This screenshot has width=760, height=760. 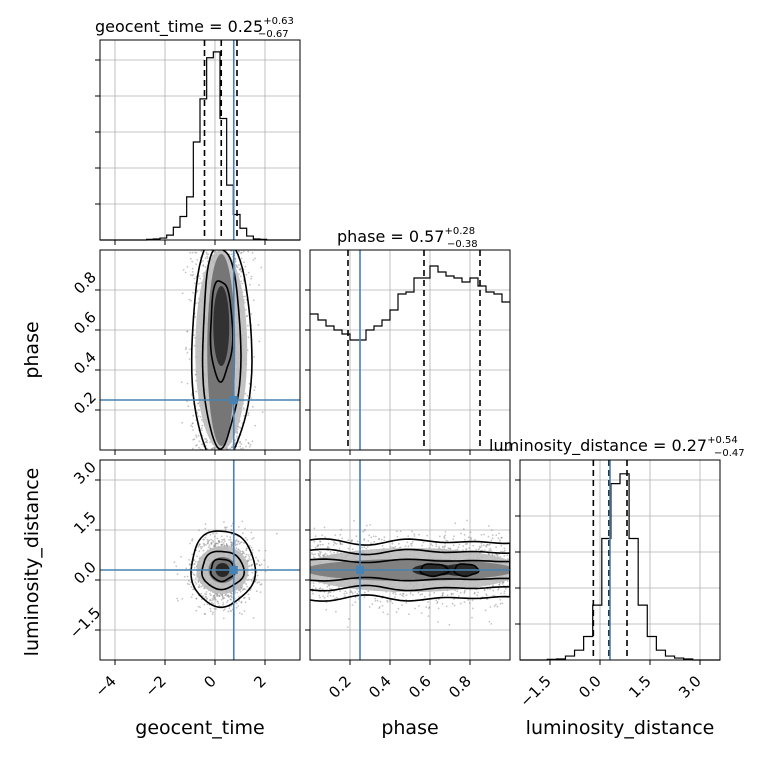 What do you see at coordinates (32, 349) in the screenshot?
I see `ylabel-phase: phase` at bounding box center [32, 349].